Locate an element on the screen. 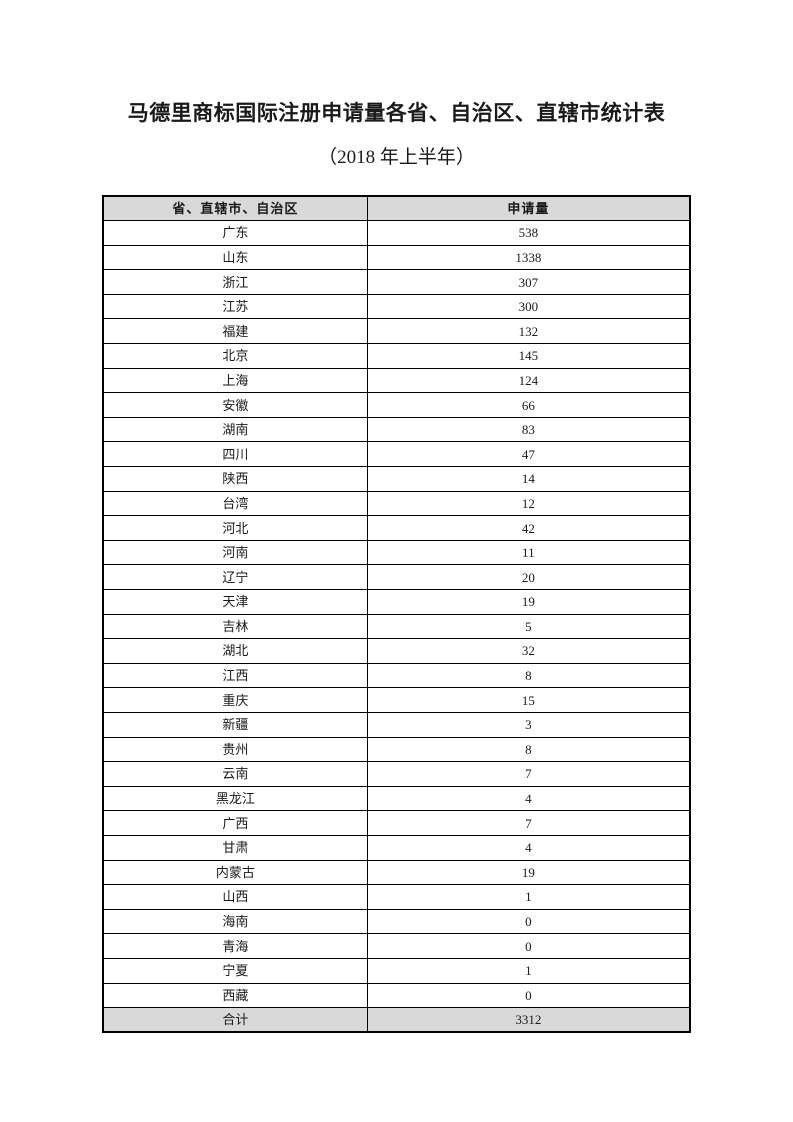 The image size is (793, 1122). applications-cell: 538 is located at coordinates (528, 233).